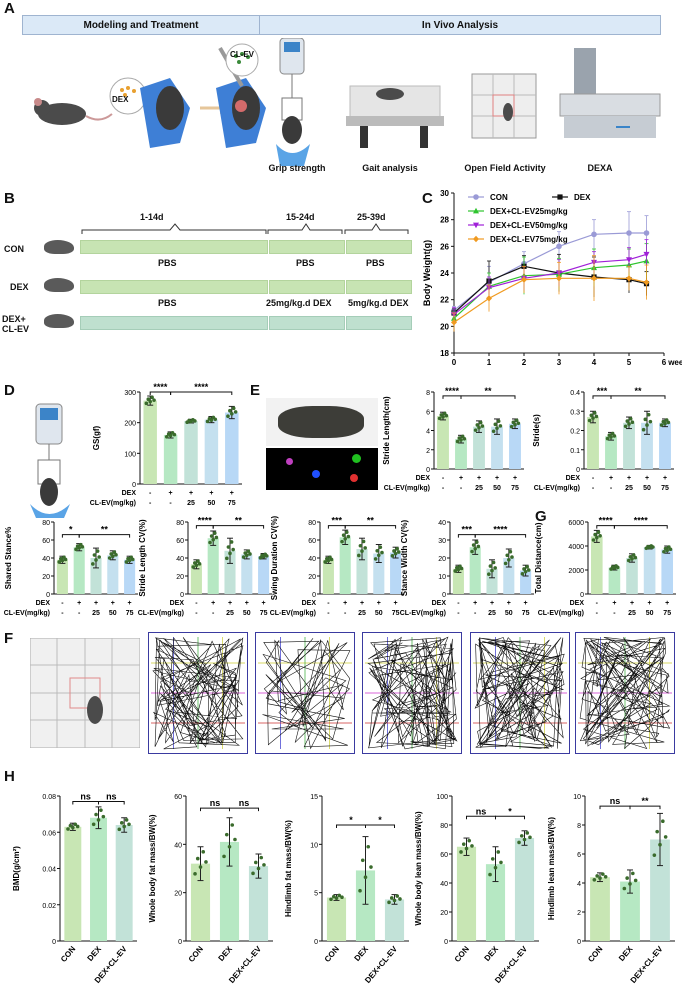  I want to click on y-tick-label: 0.06, so click(49, 833).